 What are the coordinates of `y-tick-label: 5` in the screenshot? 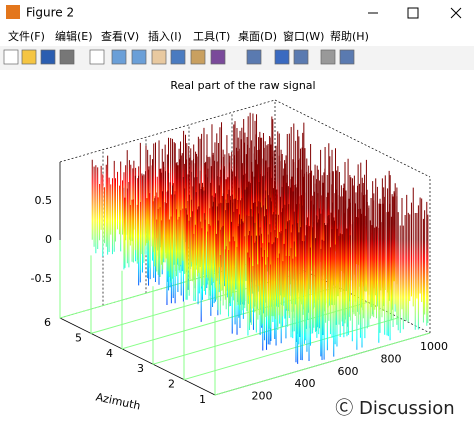 It's located at (78, 337).